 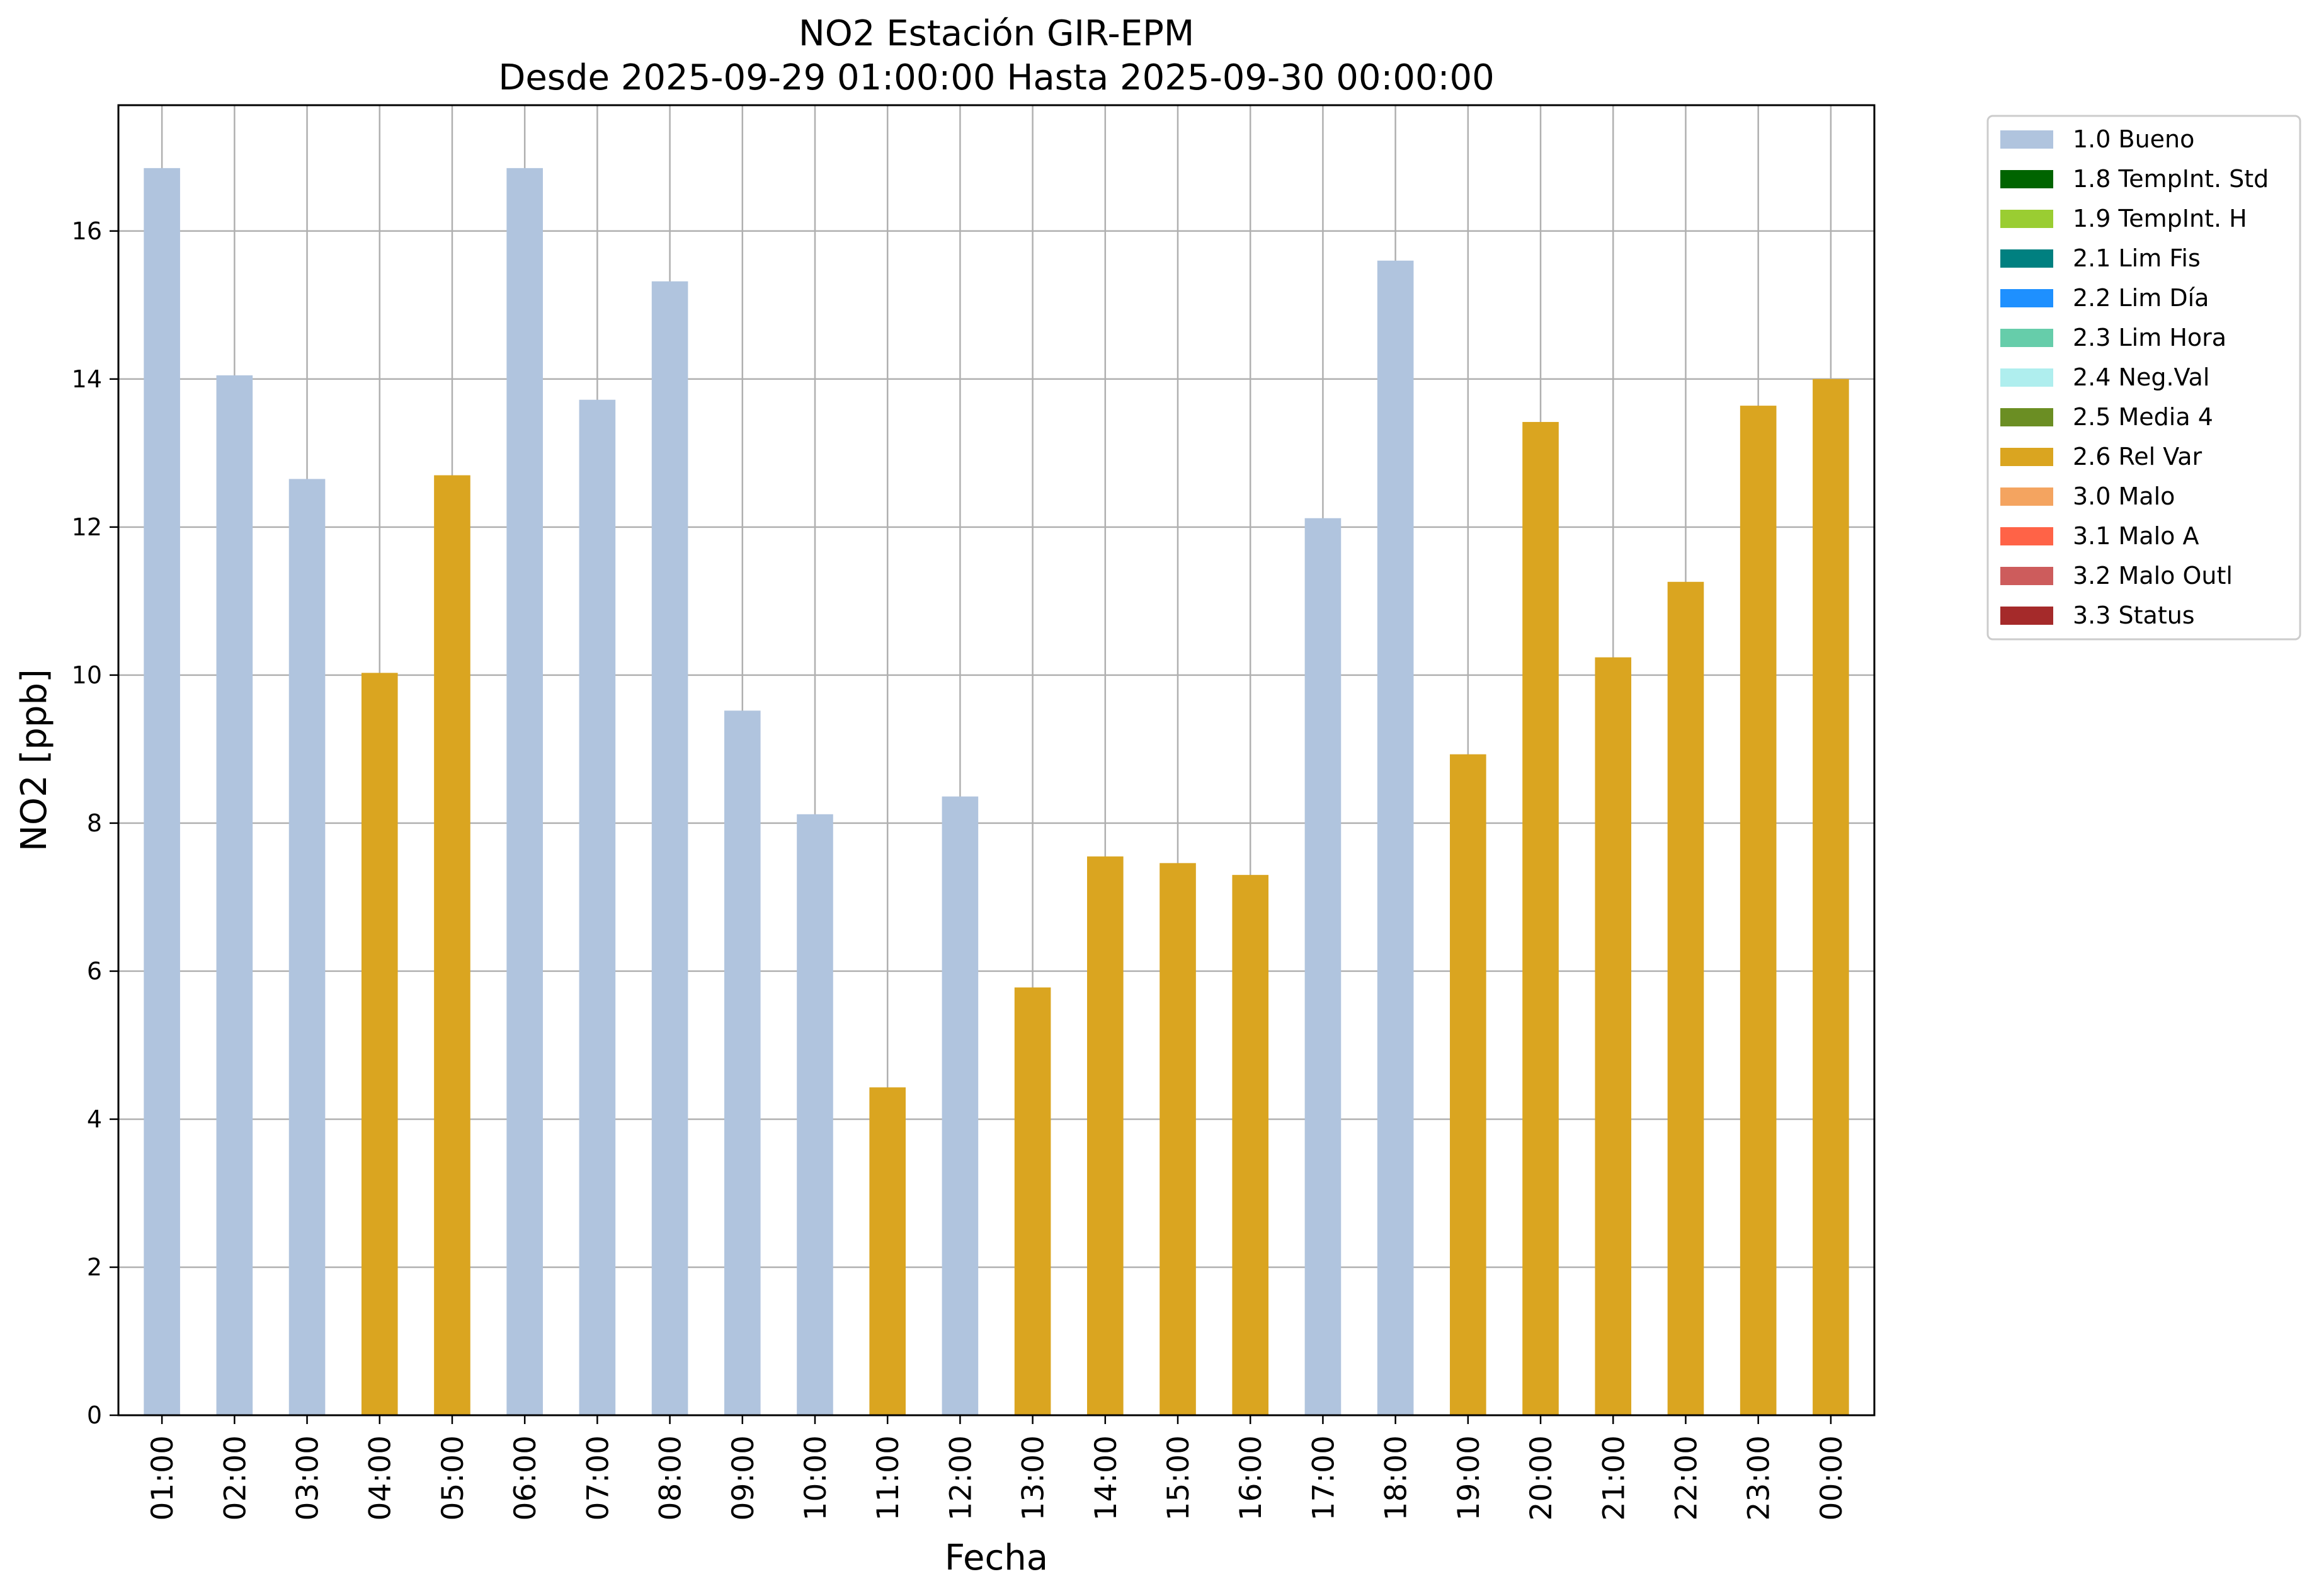 What do you see at coordinates (2143, 417) in the screenshot?
I see `legend-label: 2.5 Media 4` at bounding box center [2143, 417].